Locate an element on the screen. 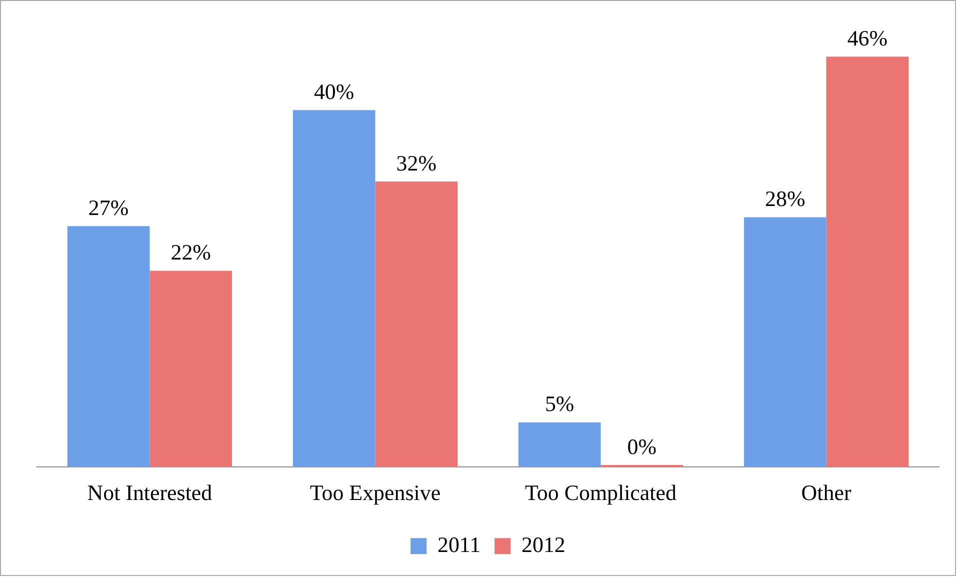  data-label: 5% is located at coordinates (559, 403).